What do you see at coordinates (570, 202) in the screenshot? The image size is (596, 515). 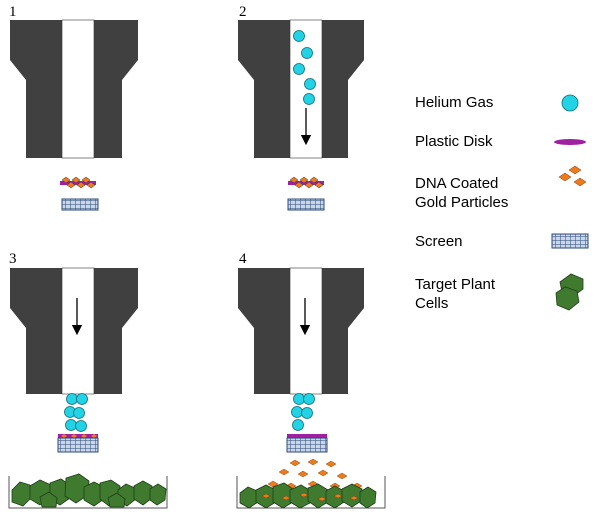 I see `legend-icons` at bounding box center [570, 202].